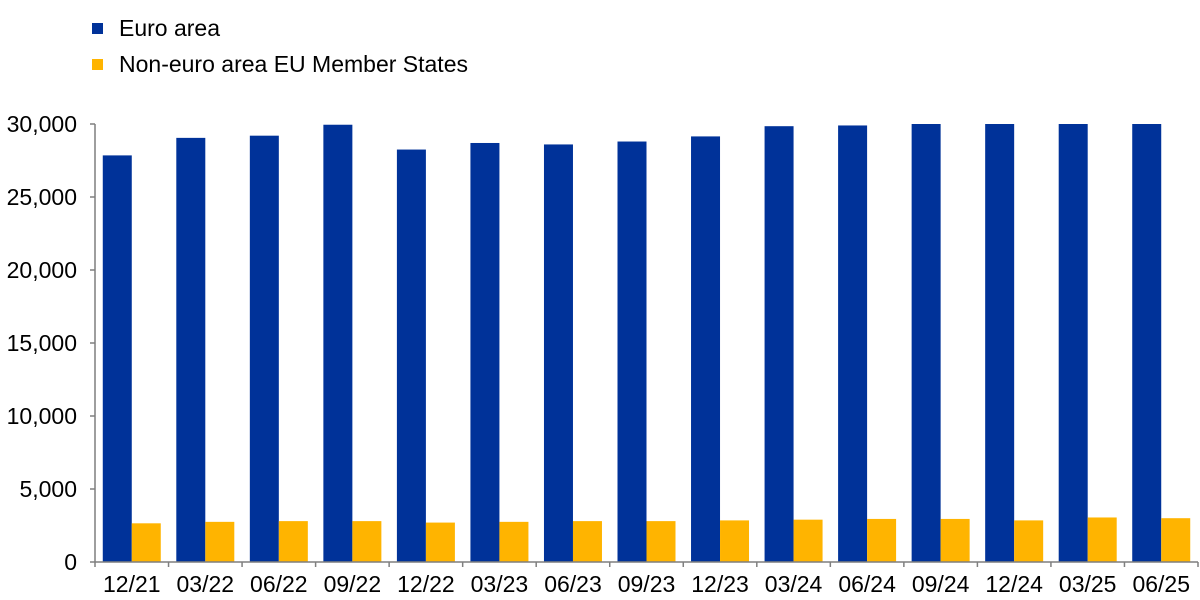 The width and height of the screenshot is (1200, 600). I want to click on y-tick-label: 15,000, so click(42, 343).